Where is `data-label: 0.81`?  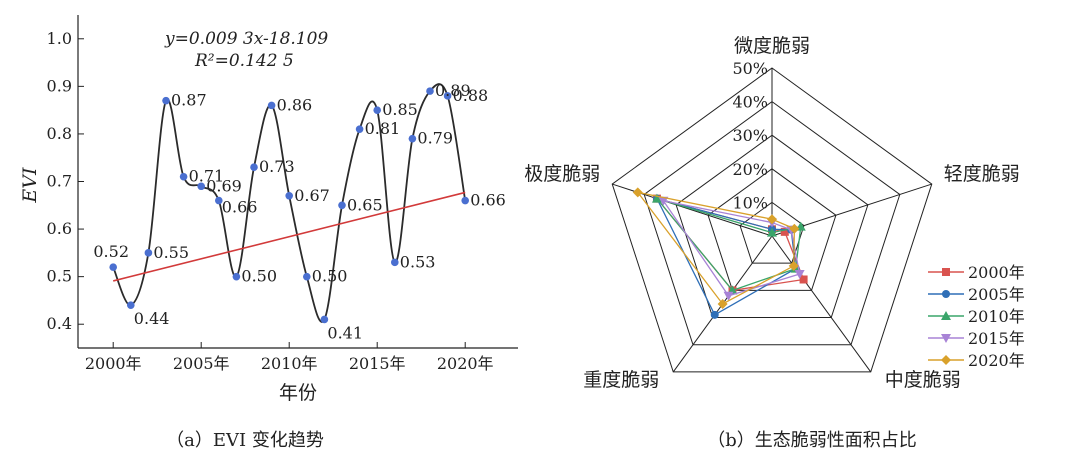 data-label: 0.81 is located at coordinates (383, 128).